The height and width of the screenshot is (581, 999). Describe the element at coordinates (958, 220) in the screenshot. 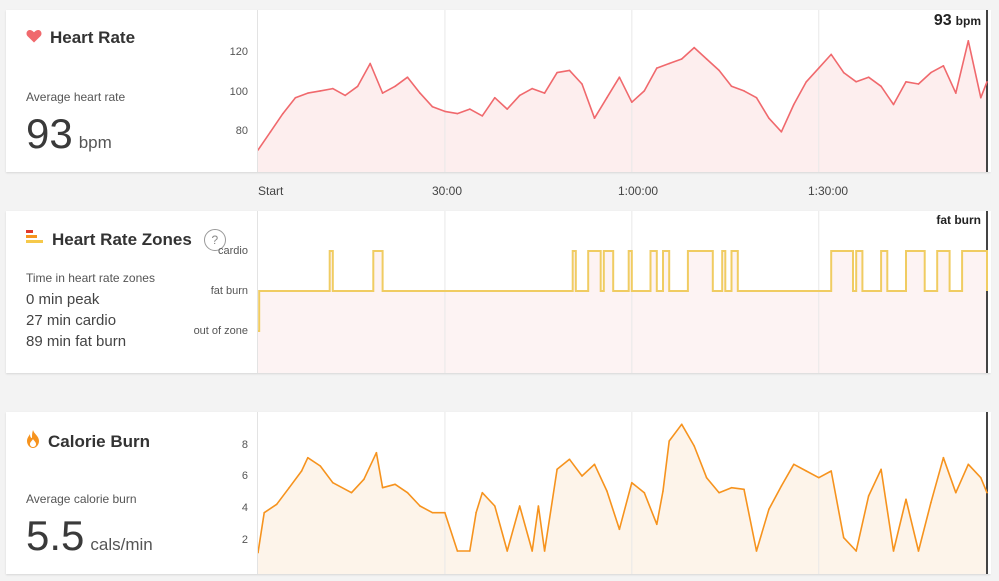

I see `zones-readout: fat burn` at that location.